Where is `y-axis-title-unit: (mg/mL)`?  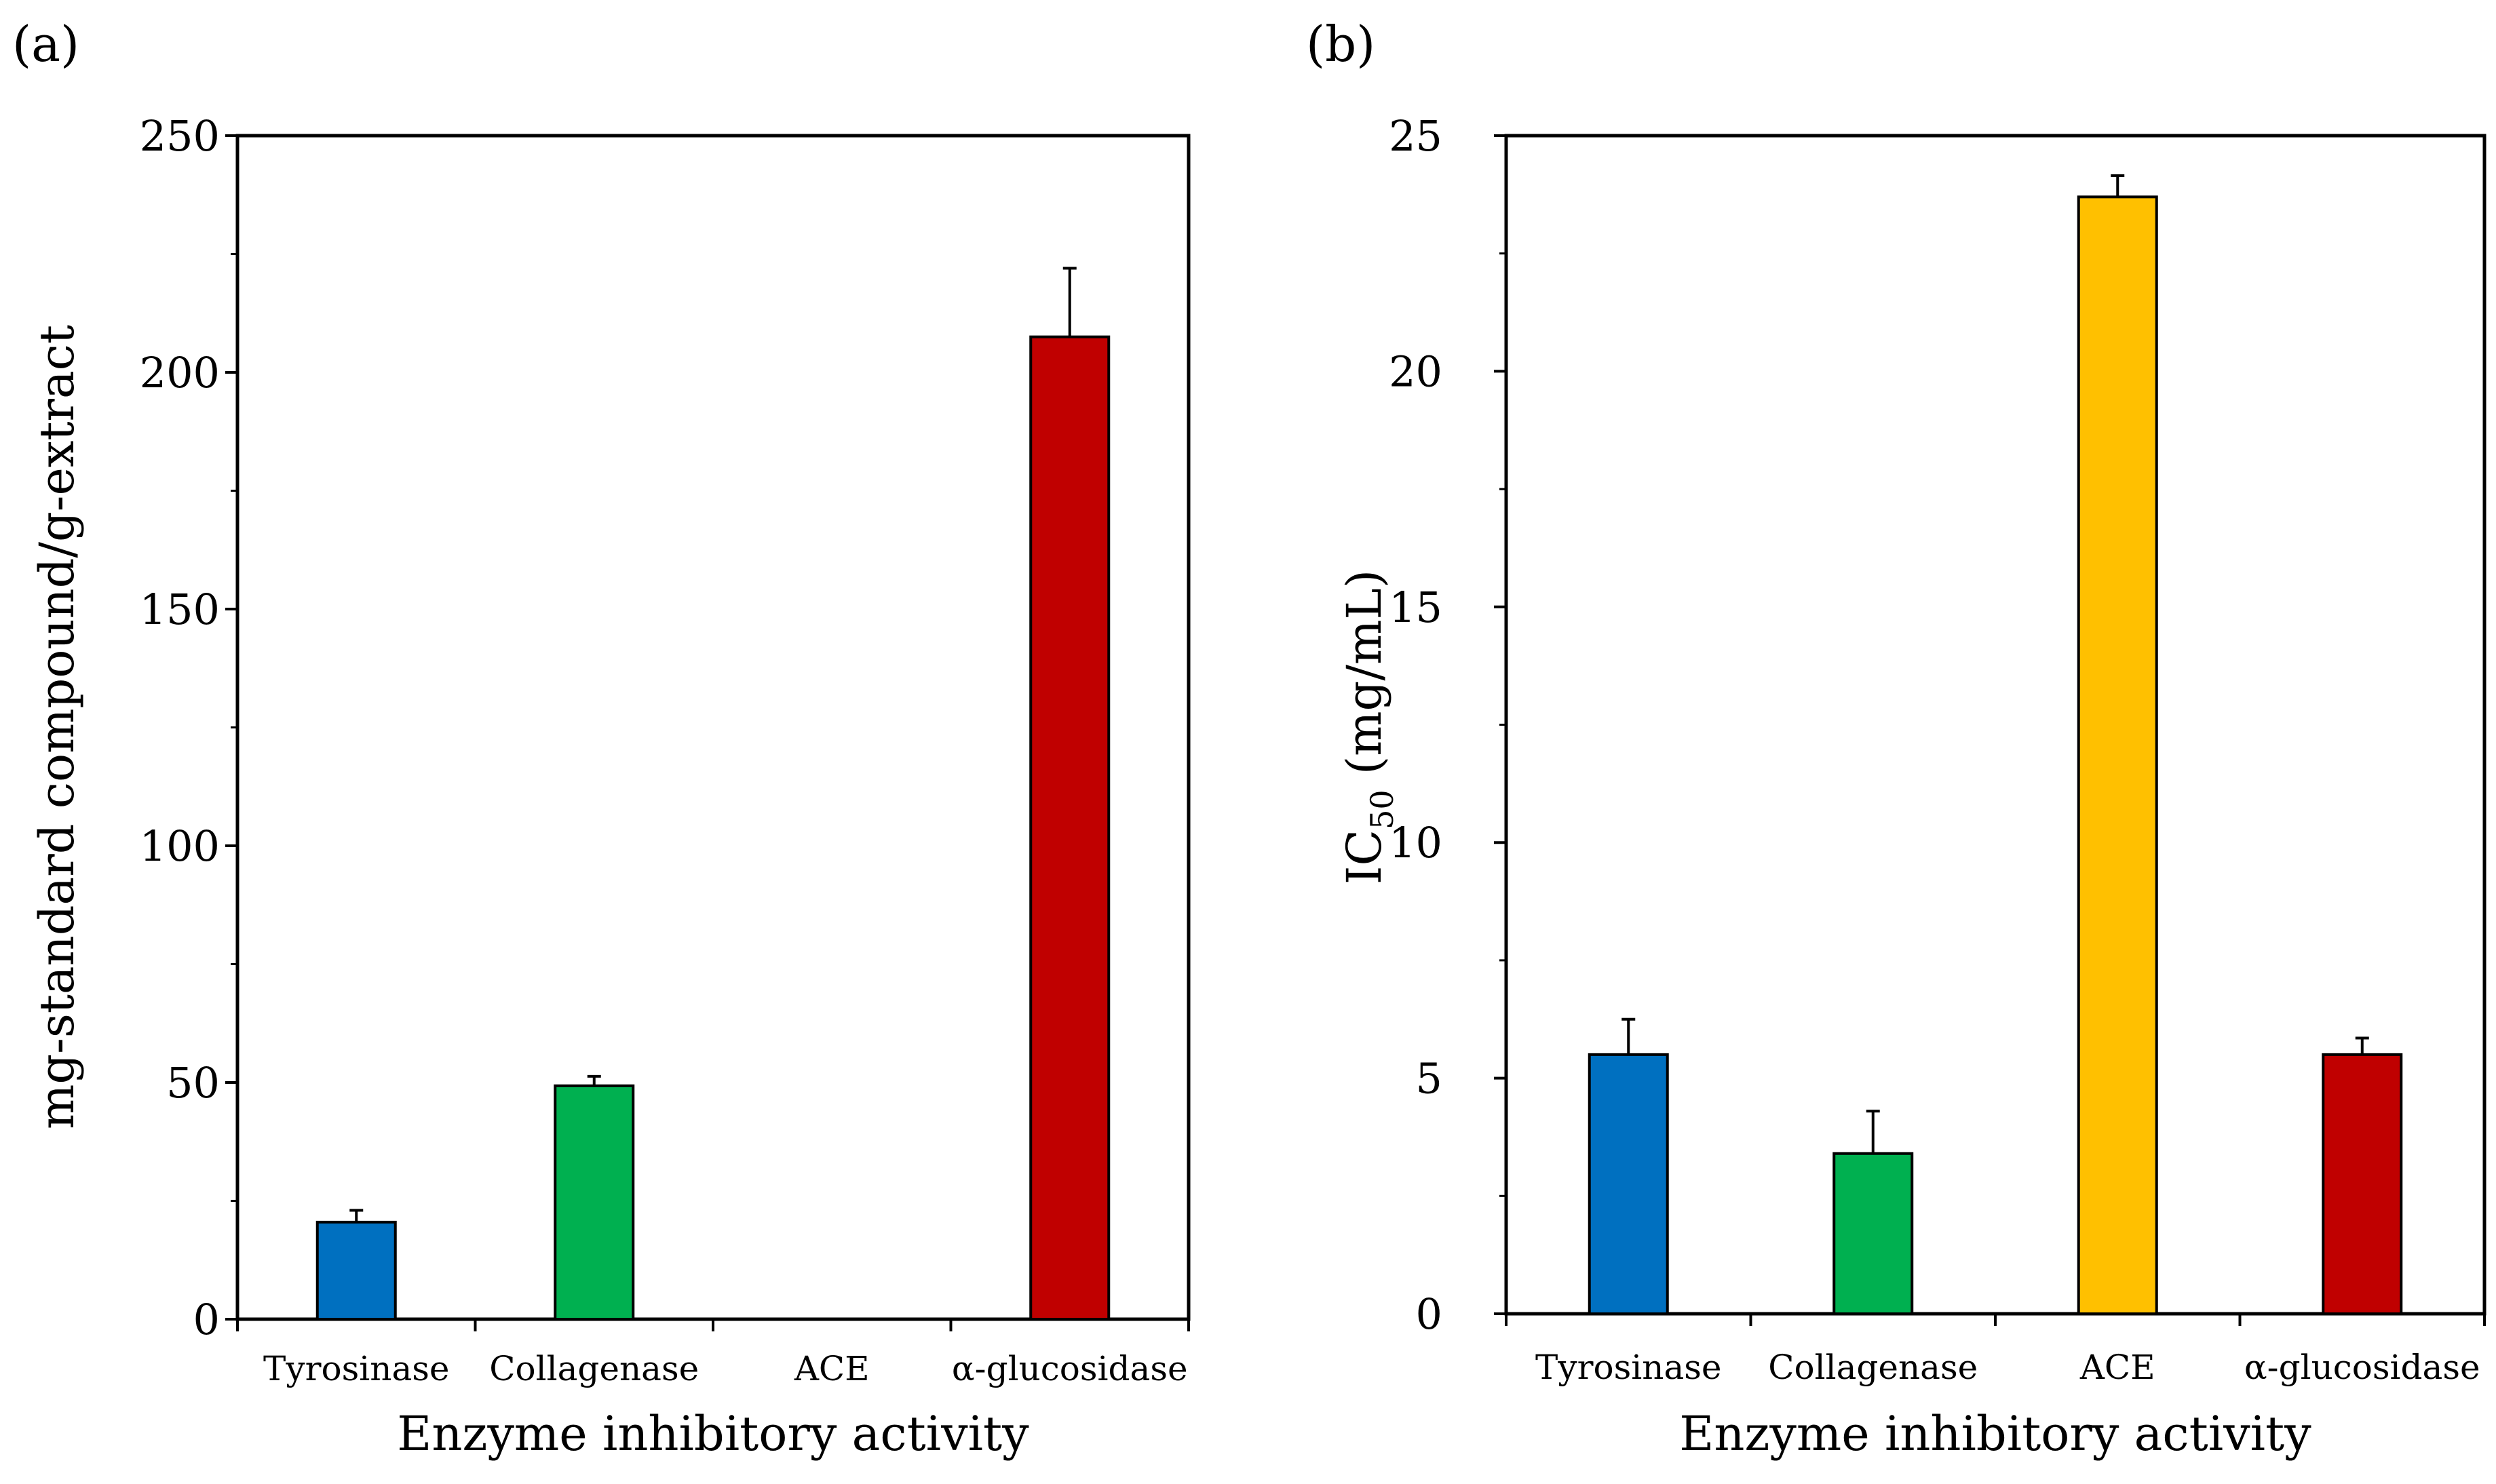
y-axis-title-unit: (mg/mL) is located at coordinates (1364, 680).